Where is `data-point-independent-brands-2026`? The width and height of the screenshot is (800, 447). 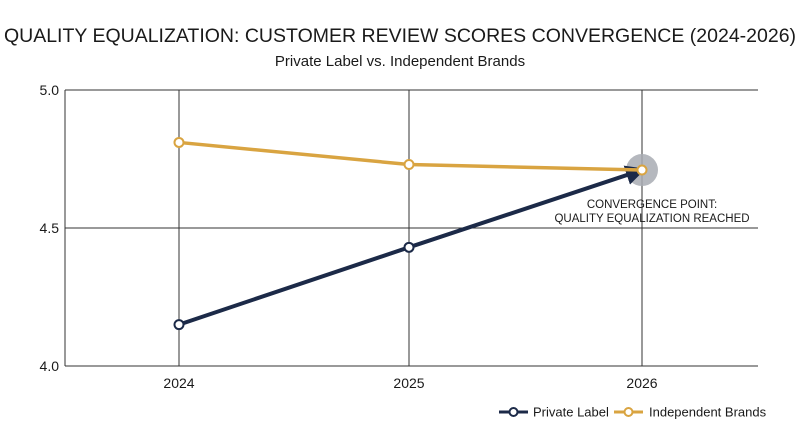
data-point-independent-brands-2026 is located at coordinates (642, 170).